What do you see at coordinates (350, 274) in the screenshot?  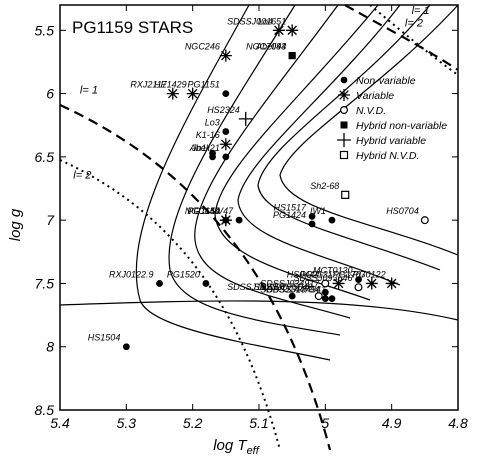 I see `point-label: PG1707` at bounding box center [350, 274].